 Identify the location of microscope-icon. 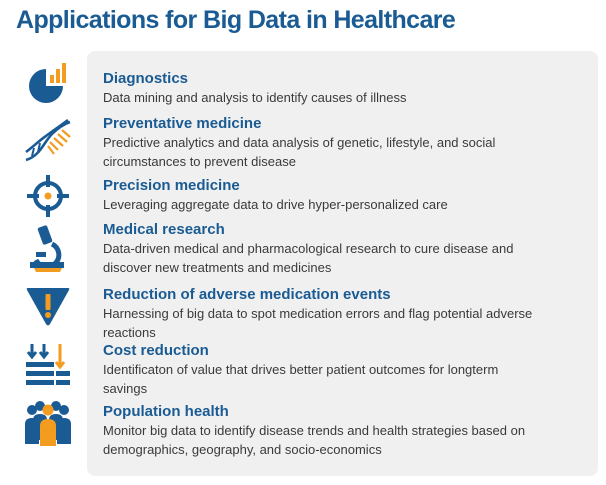
(48, 248).